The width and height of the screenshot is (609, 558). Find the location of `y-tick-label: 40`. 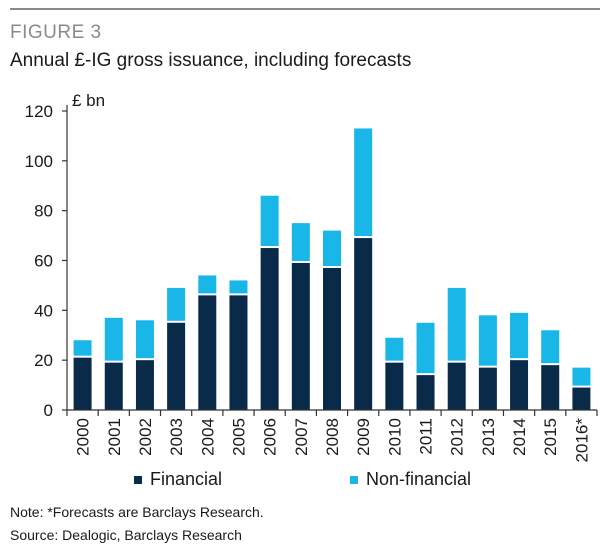

y-tick-label: 40 is located at coordinates (43, 310).